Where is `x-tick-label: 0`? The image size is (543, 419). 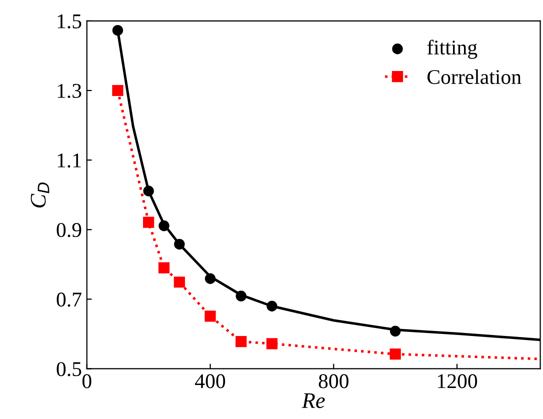
x-tick-label: 0 is located at coordinates (87, 381).